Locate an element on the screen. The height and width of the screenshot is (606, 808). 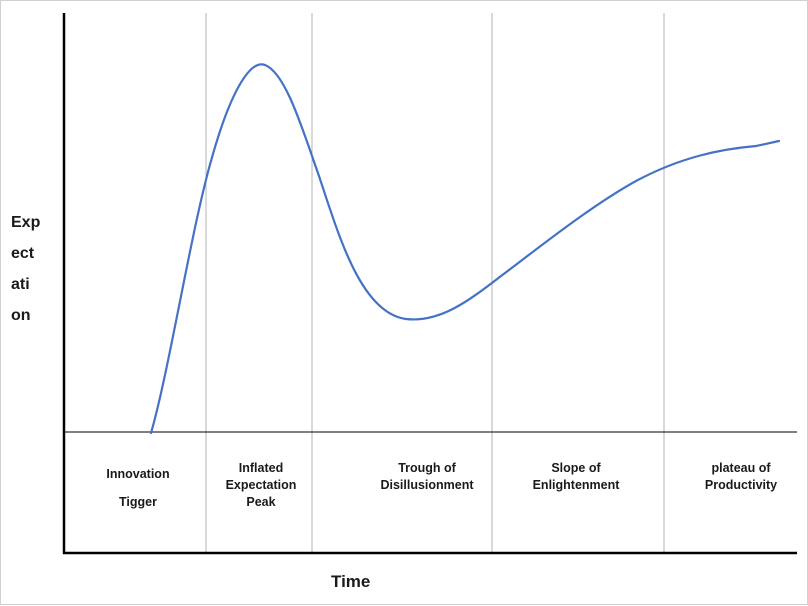
y-axis-label-line: on is located at coordinates (21, 315).